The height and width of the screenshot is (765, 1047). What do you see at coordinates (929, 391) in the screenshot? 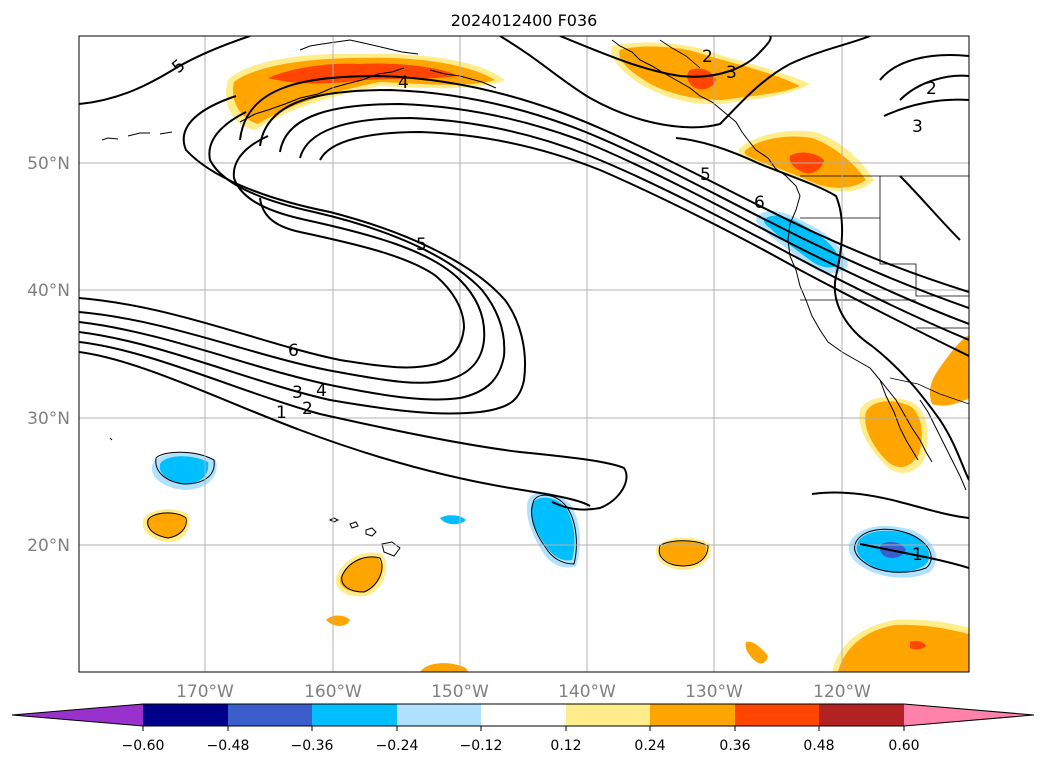
I see `border-us-mexico` at bounding box center [929, 391].